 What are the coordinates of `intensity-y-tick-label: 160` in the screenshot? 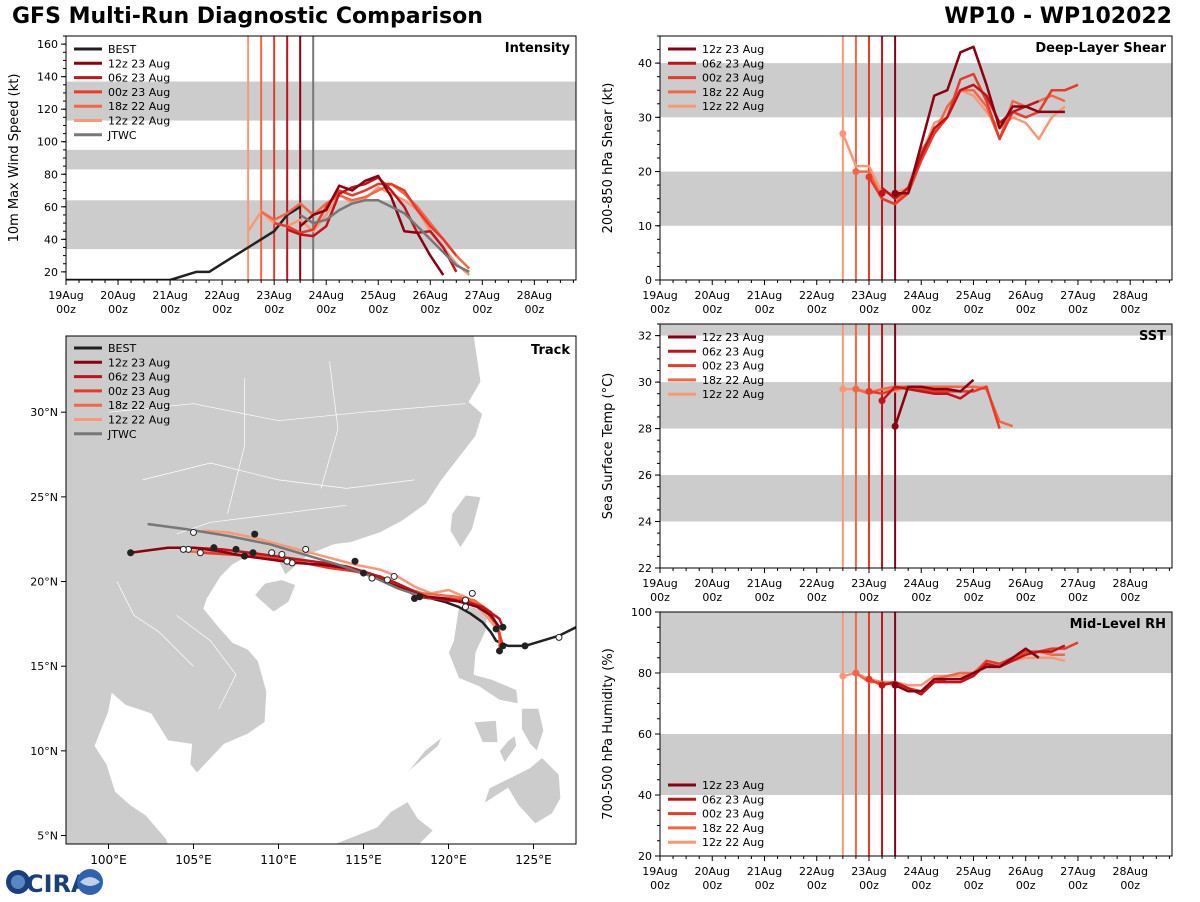 It's located at (47, 44).